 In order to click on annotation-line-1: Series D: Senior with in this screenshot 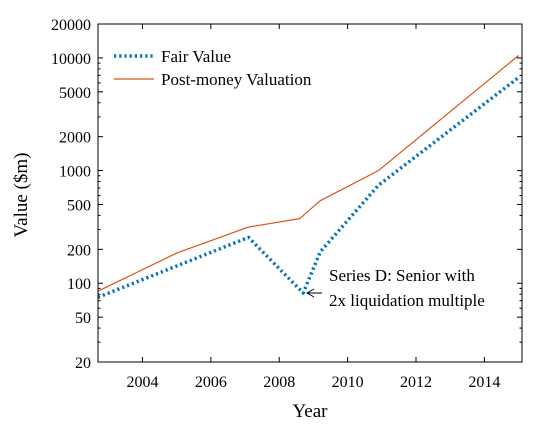, I will do `click(402, 275)`.